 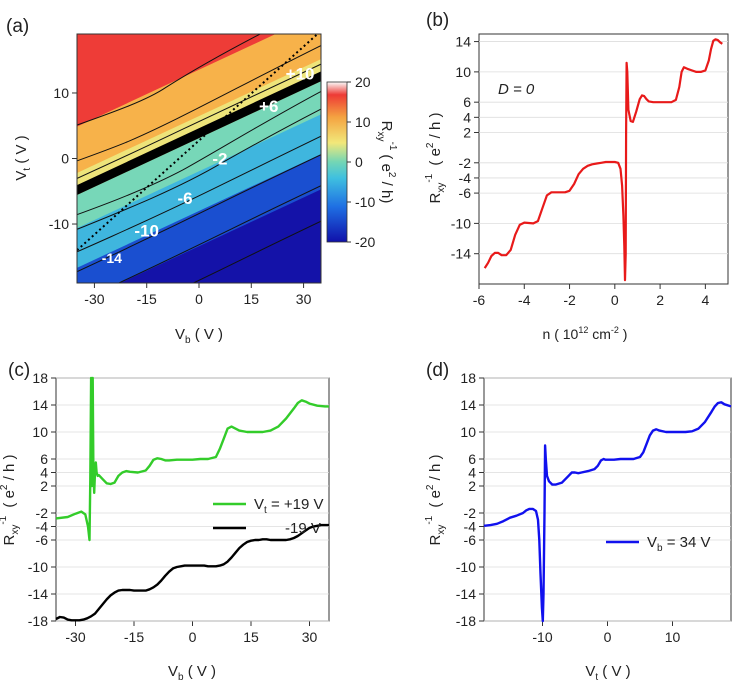 I want to click on heatmap-annotation: -2, so click(x=219, y=159).